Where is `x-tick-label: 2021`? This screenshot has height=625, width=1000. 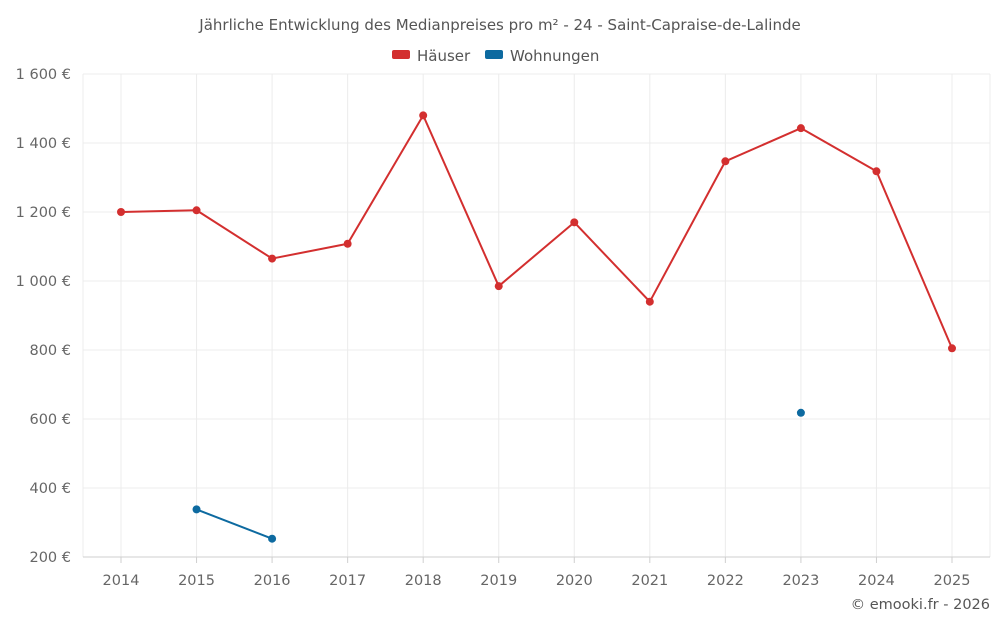 x-tick-label: 2021 is located at coordinates (649, 581).